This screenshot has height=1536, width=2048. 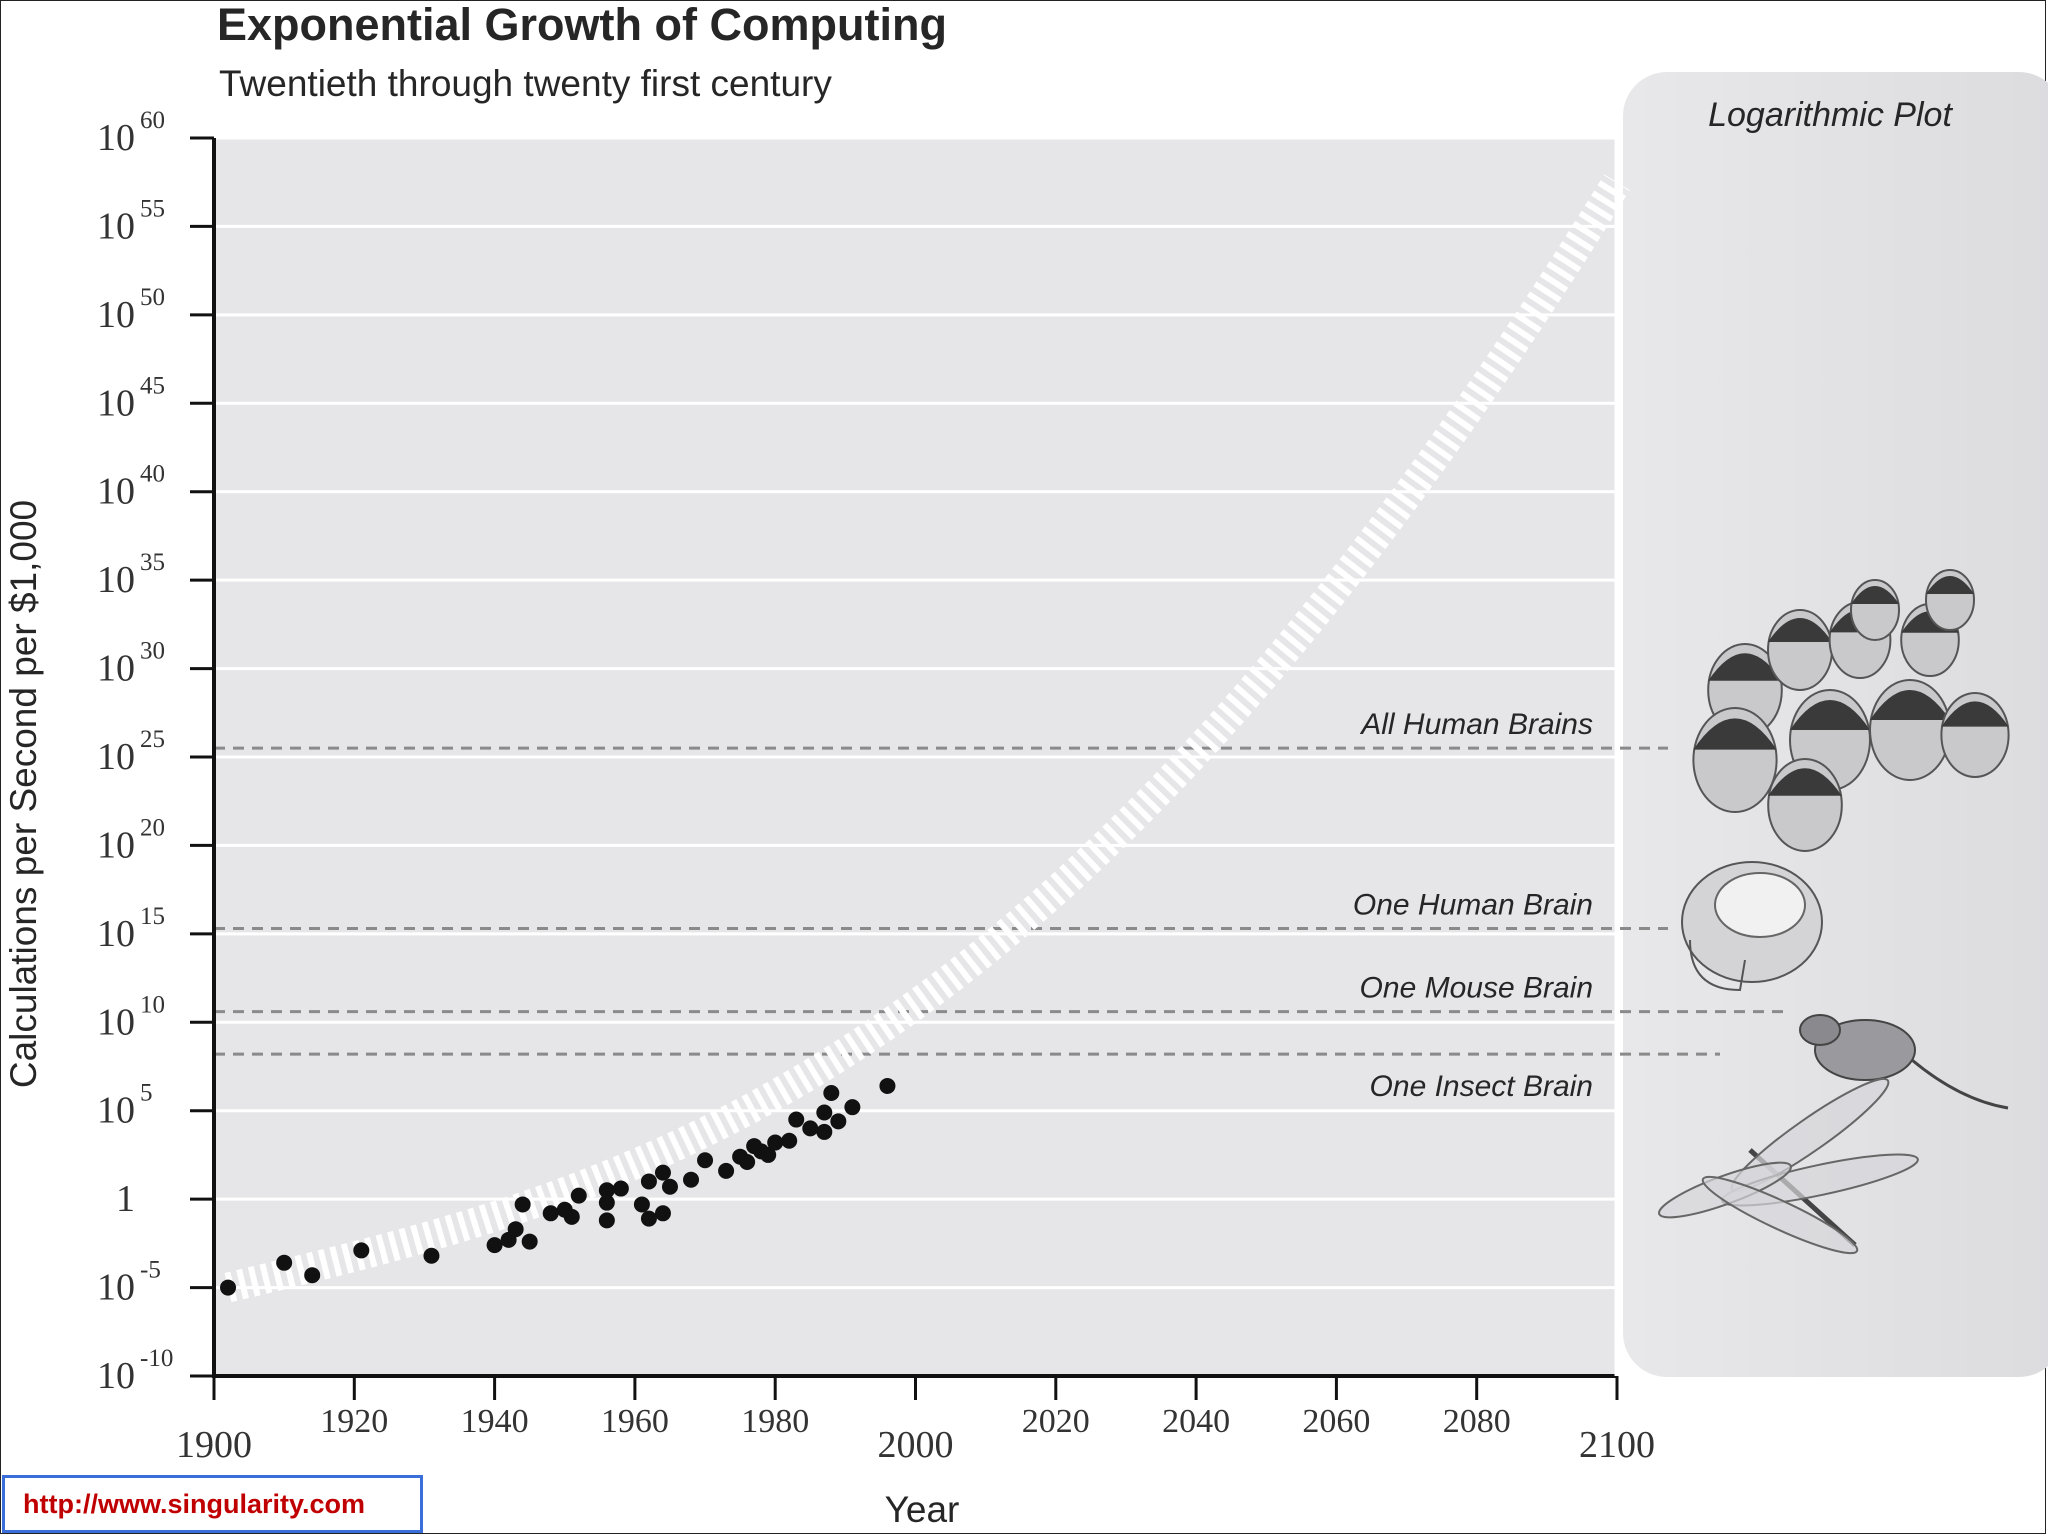 I want to click on y-tick-label-exponent: 25, so click(x=152, y=739).